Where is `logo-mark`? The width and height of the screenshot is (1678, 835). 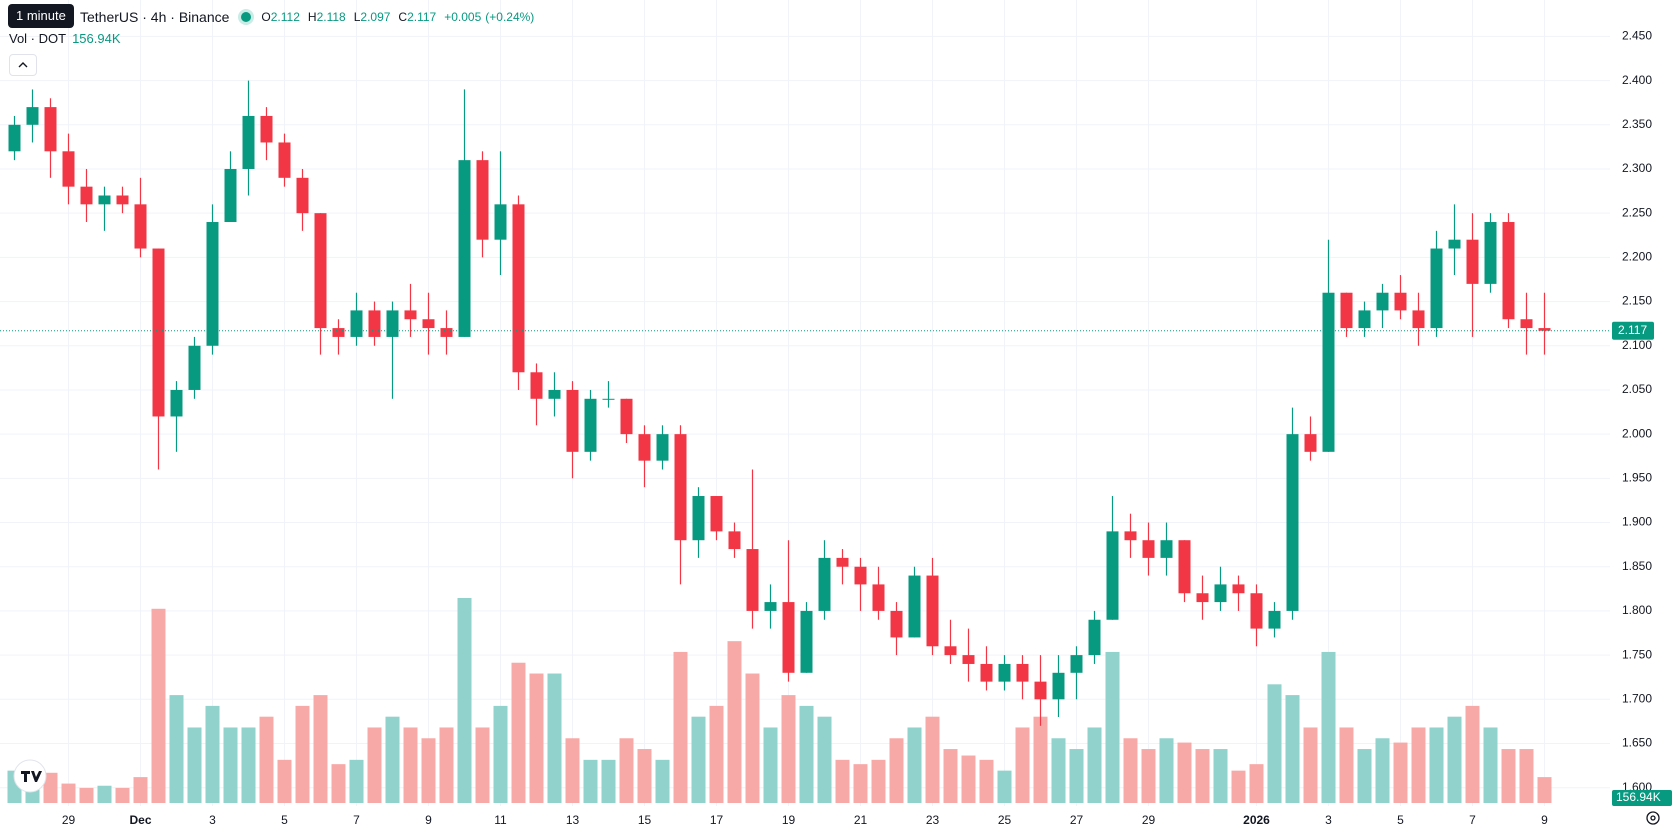
logo-mark is located at coordinates (31, 776).